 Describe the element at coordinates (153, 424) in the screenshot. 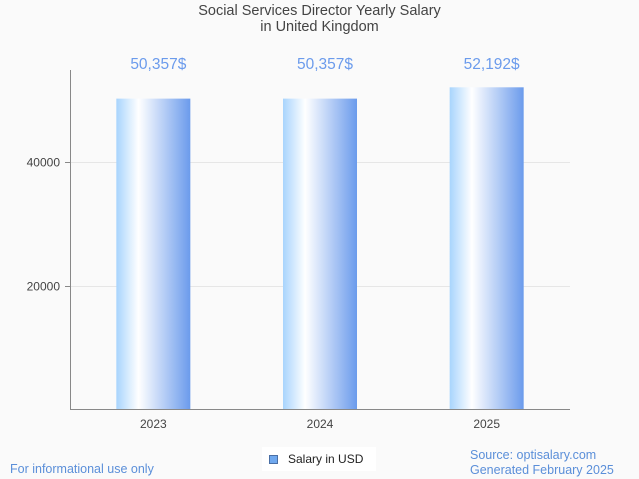

I see `x-tick-label: 2023` at that location.